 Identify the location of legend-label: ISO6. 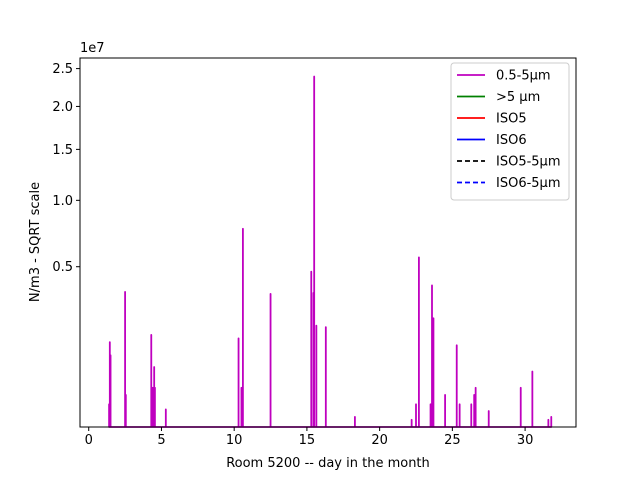
(511, 140).